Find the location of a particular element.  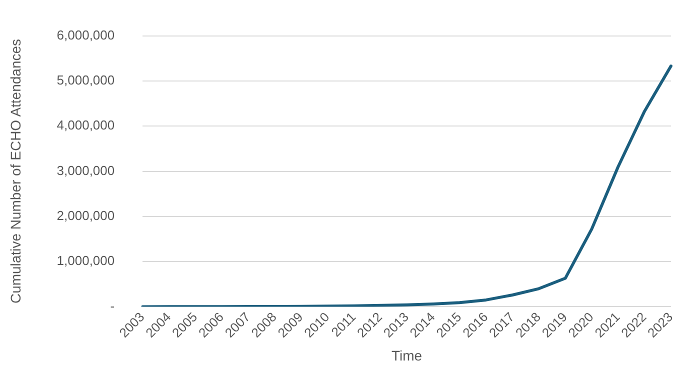

y-tick-label: 3,000,000 is located at coordinates (85, 170).